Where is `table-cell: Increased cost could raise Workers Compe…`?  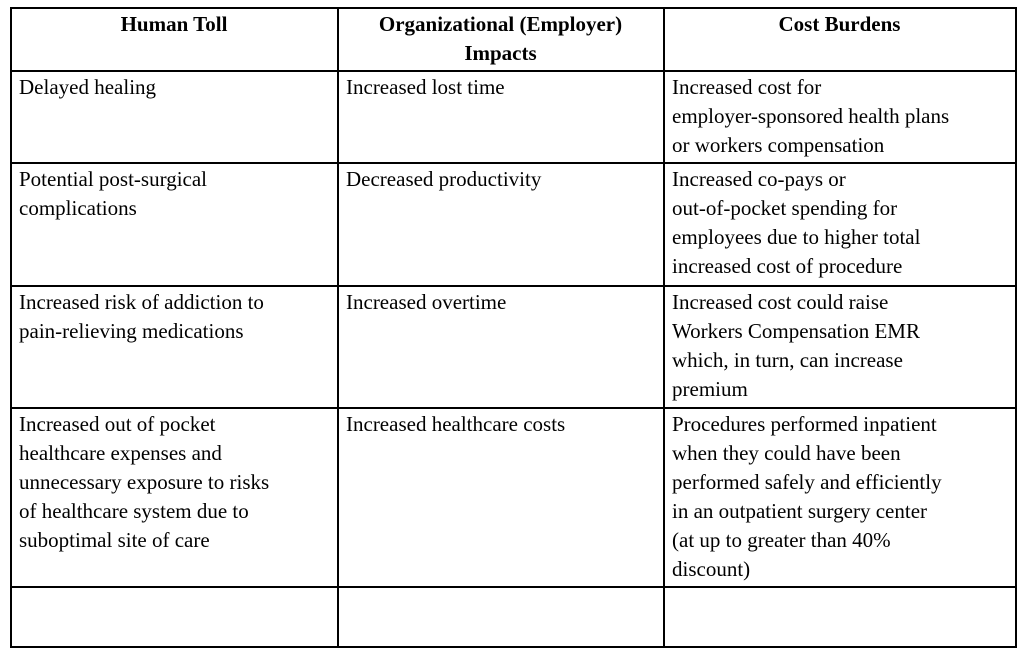 table-cell: Increased cost could raise Workers Compe… is located at coordinates (840, 347).